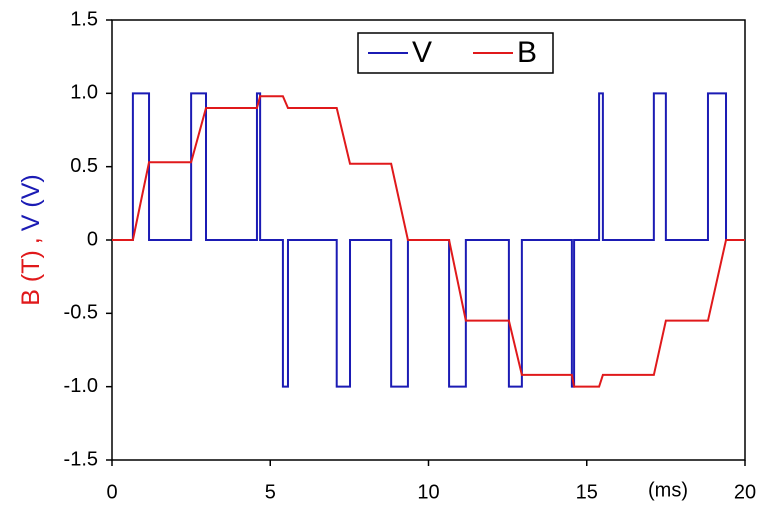  What do you see at coordinates (92, 239) in the screenshot?
I see `y-tick-label: 0` at bounding box center [92, 239].